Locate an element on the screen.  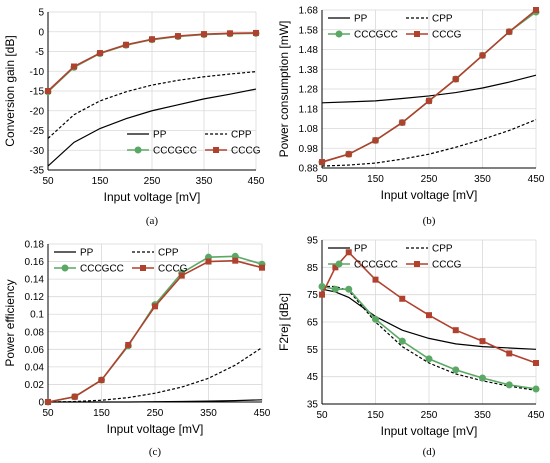
chart-2-ytick-label-4: 0.08 is located at coordinates (35, 332).